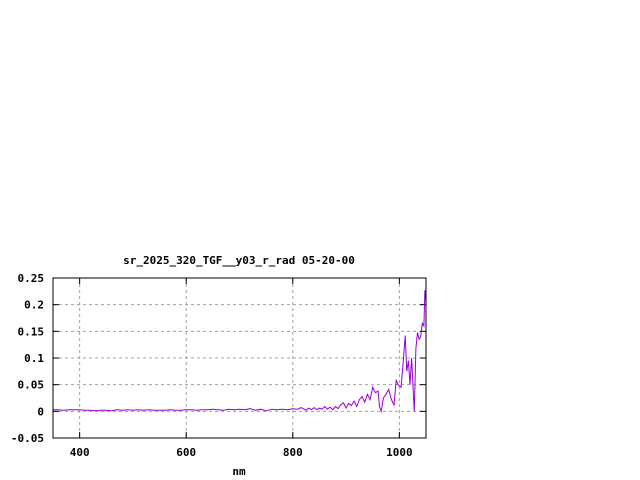  I want to click on y-tick-label: 0.05, so click(31, 385).